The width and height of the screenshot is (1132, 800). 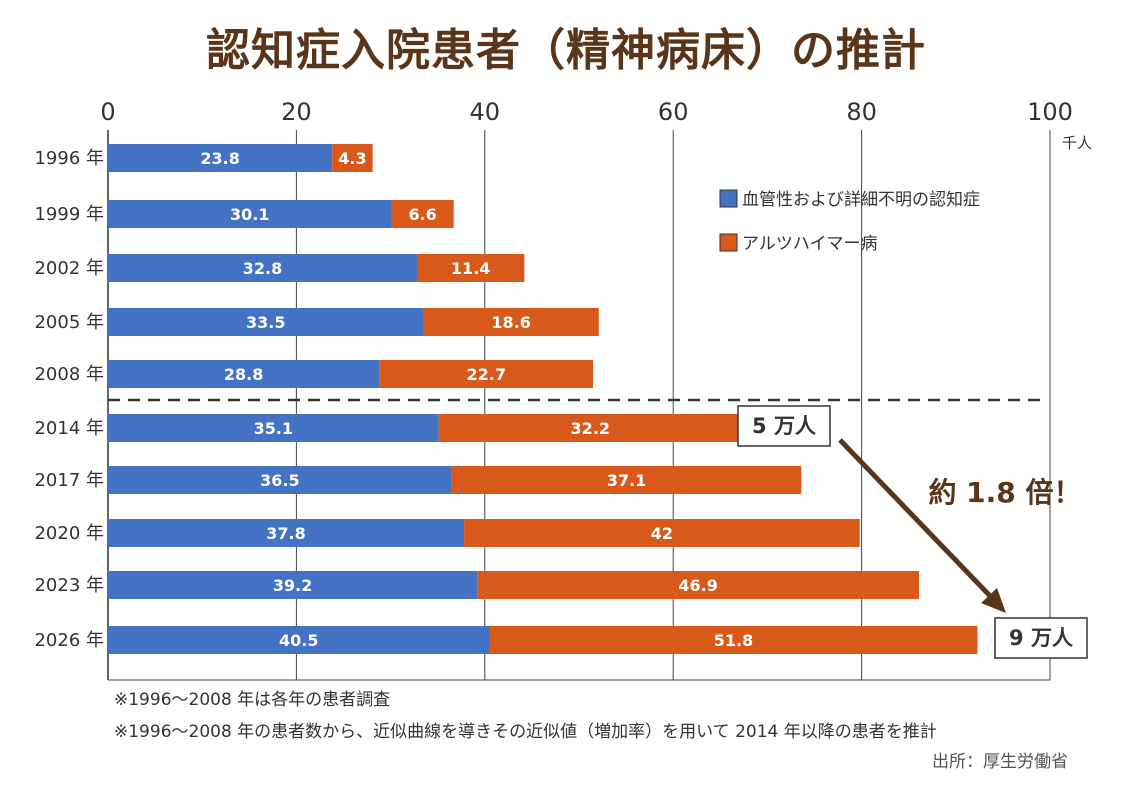 What do you see at coordinates (69, 533) in the screenshot?
I see `y-category-label: 2020 年` at bounding box center [69, 533].